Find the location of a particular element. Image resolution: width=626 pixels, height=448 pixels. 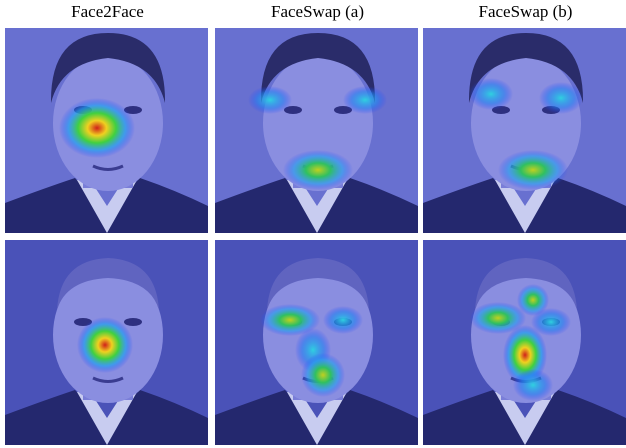

column-title: Face2Face is located at coordinates (107, 11).